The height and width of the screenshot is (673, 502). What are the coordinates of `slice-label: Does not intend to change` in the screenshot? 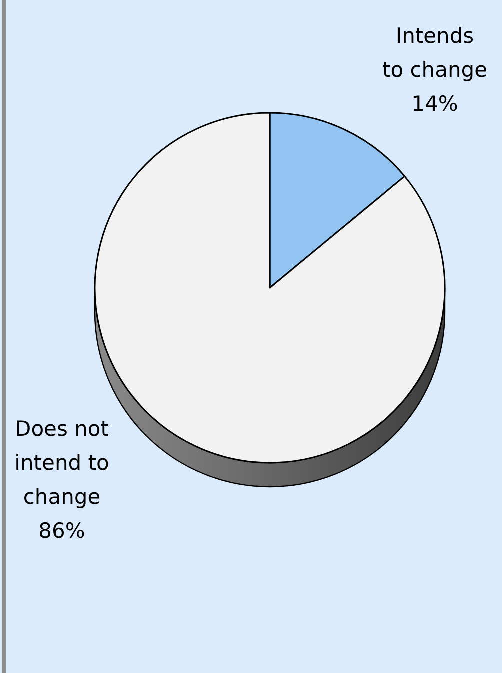 It's located at (62, 463).